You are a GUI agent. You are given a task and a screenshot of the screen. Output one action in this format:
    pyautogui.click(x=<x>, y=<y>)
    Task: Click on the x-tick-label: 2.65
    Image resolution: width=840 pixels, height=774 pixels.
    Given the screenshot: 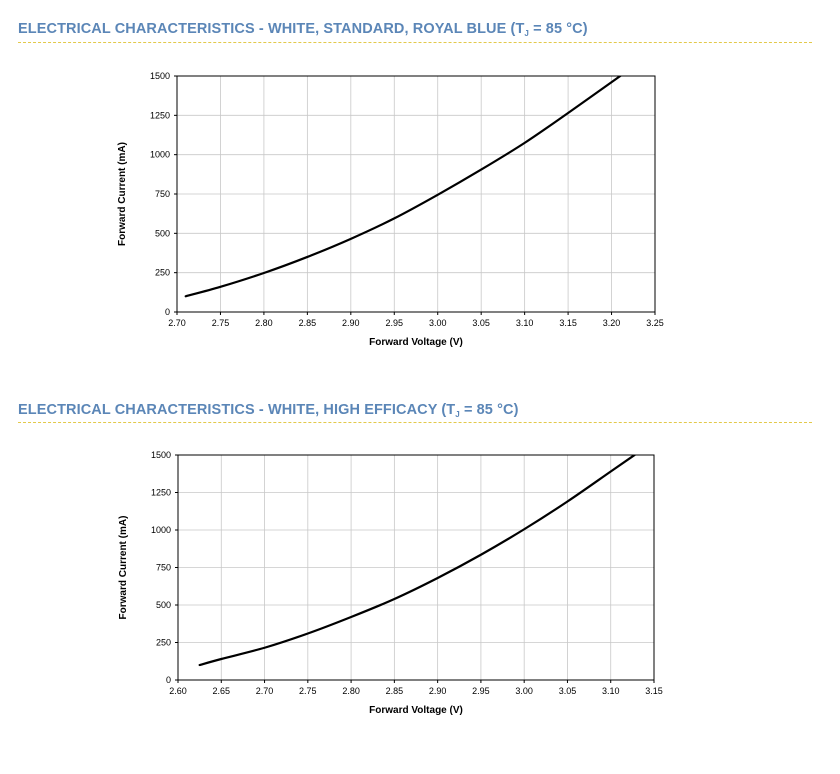 What is the action you would take?
    pyautogui.click(x=222, y=691)
    